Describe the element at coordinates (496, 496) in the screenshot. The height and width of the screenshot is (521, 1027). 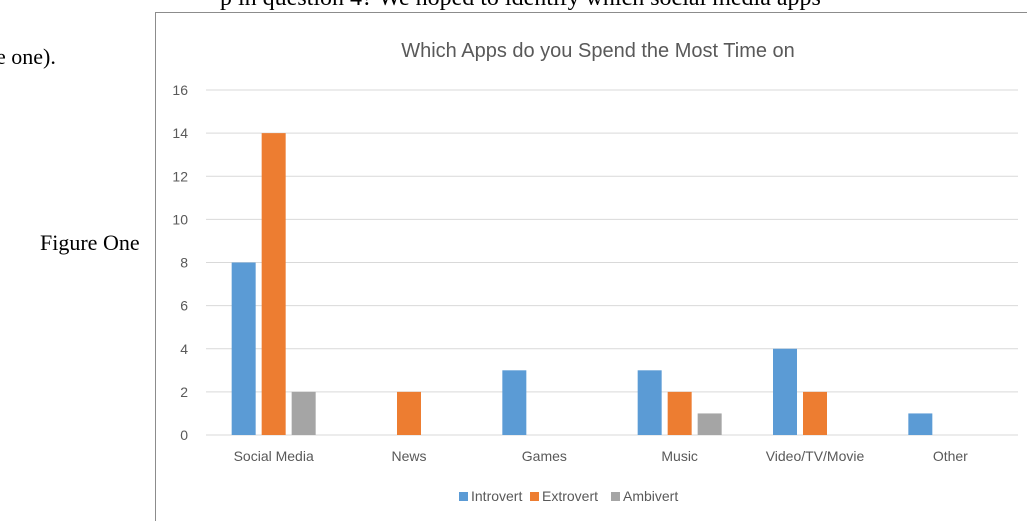
I see `legend-label: Introvert` at that location.